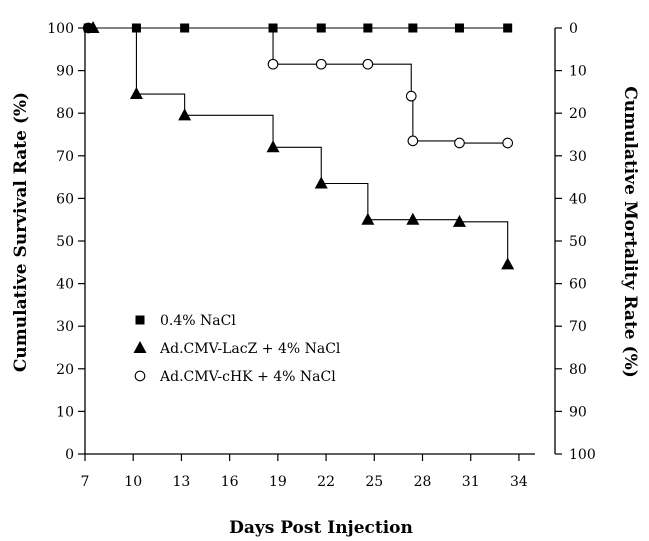 This screenshot has height=541, width=649. What do you see at coordinates (519, 482) in the screenshot?
I see `x-tick-label: 34` at bounding box center [519, 482].